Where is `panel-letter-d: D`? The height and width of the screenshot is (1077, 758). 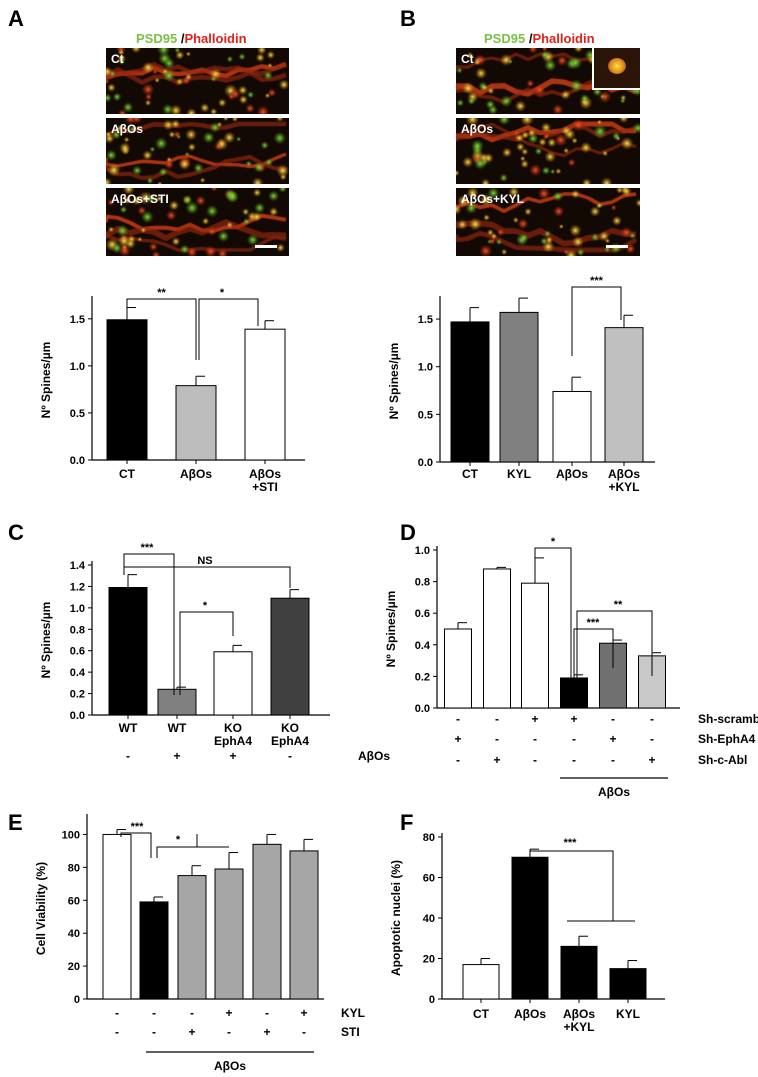
panel-letter-d: D is located at coordinates (408, 532).